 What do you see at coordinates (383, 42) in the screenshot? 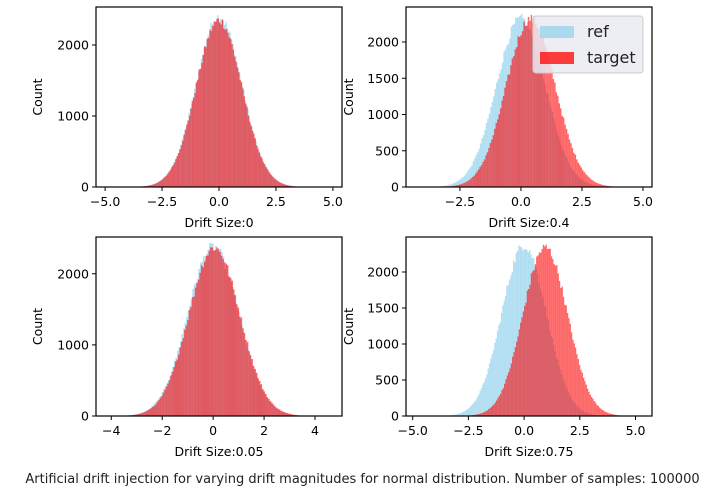
I see `y-tick-label: 2000` at bounding box center [383, 42].